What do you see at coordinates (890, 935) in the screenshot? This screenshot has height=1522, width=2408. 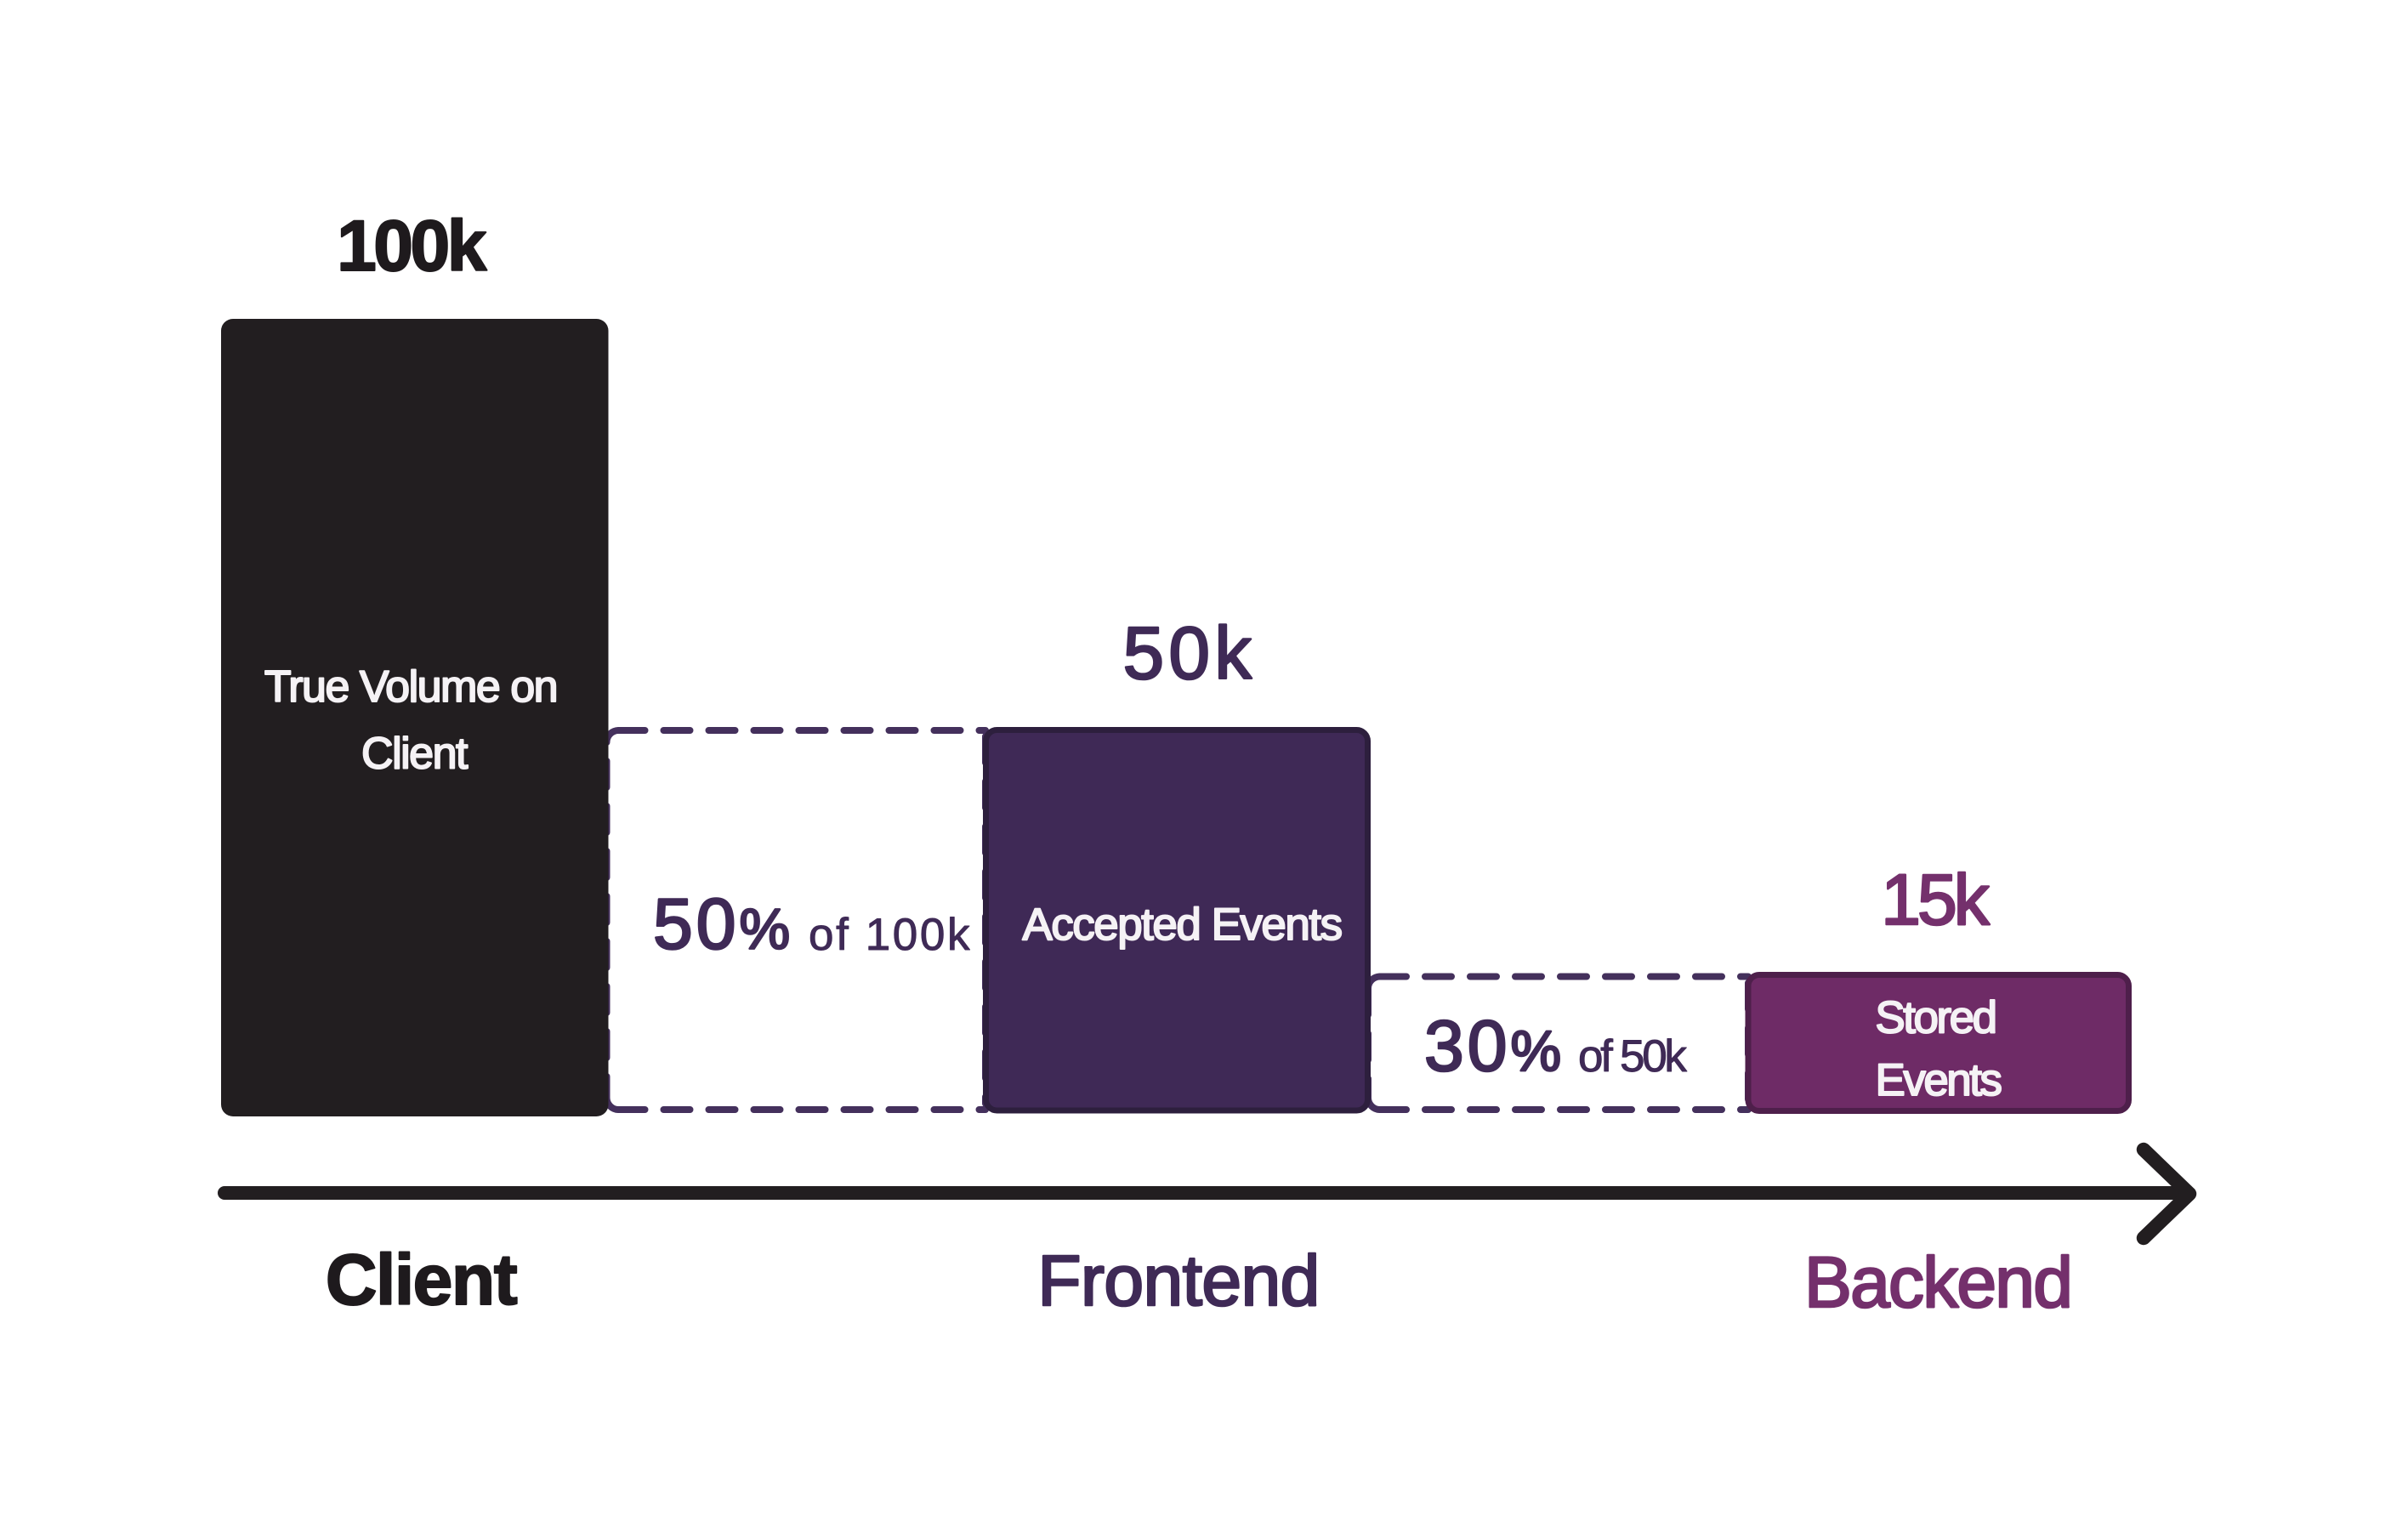 I see `svg-text: of 100k` at bounding box center [890, 935].